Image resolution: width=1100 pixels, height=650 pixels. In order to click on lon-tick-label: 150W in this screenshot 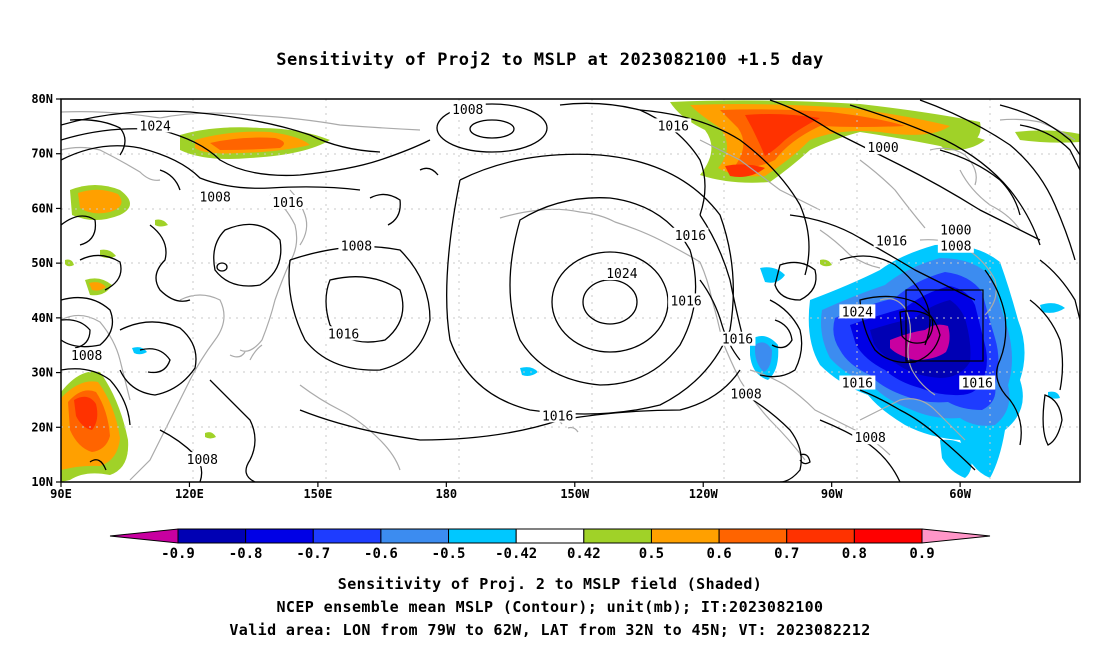, I will do `click(575, 494)`.